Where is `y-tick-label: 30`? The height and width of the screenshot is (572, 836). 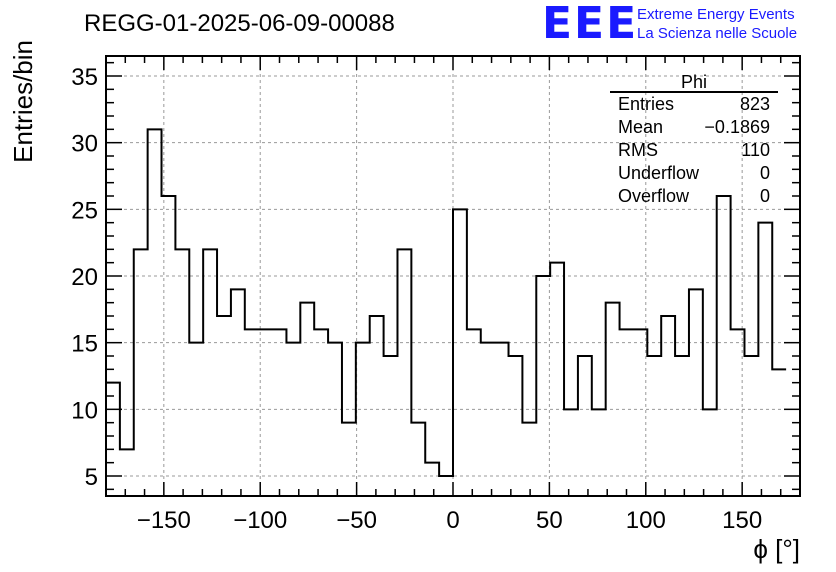
y-tick-label: 30 is located at coordinates (84, 144).